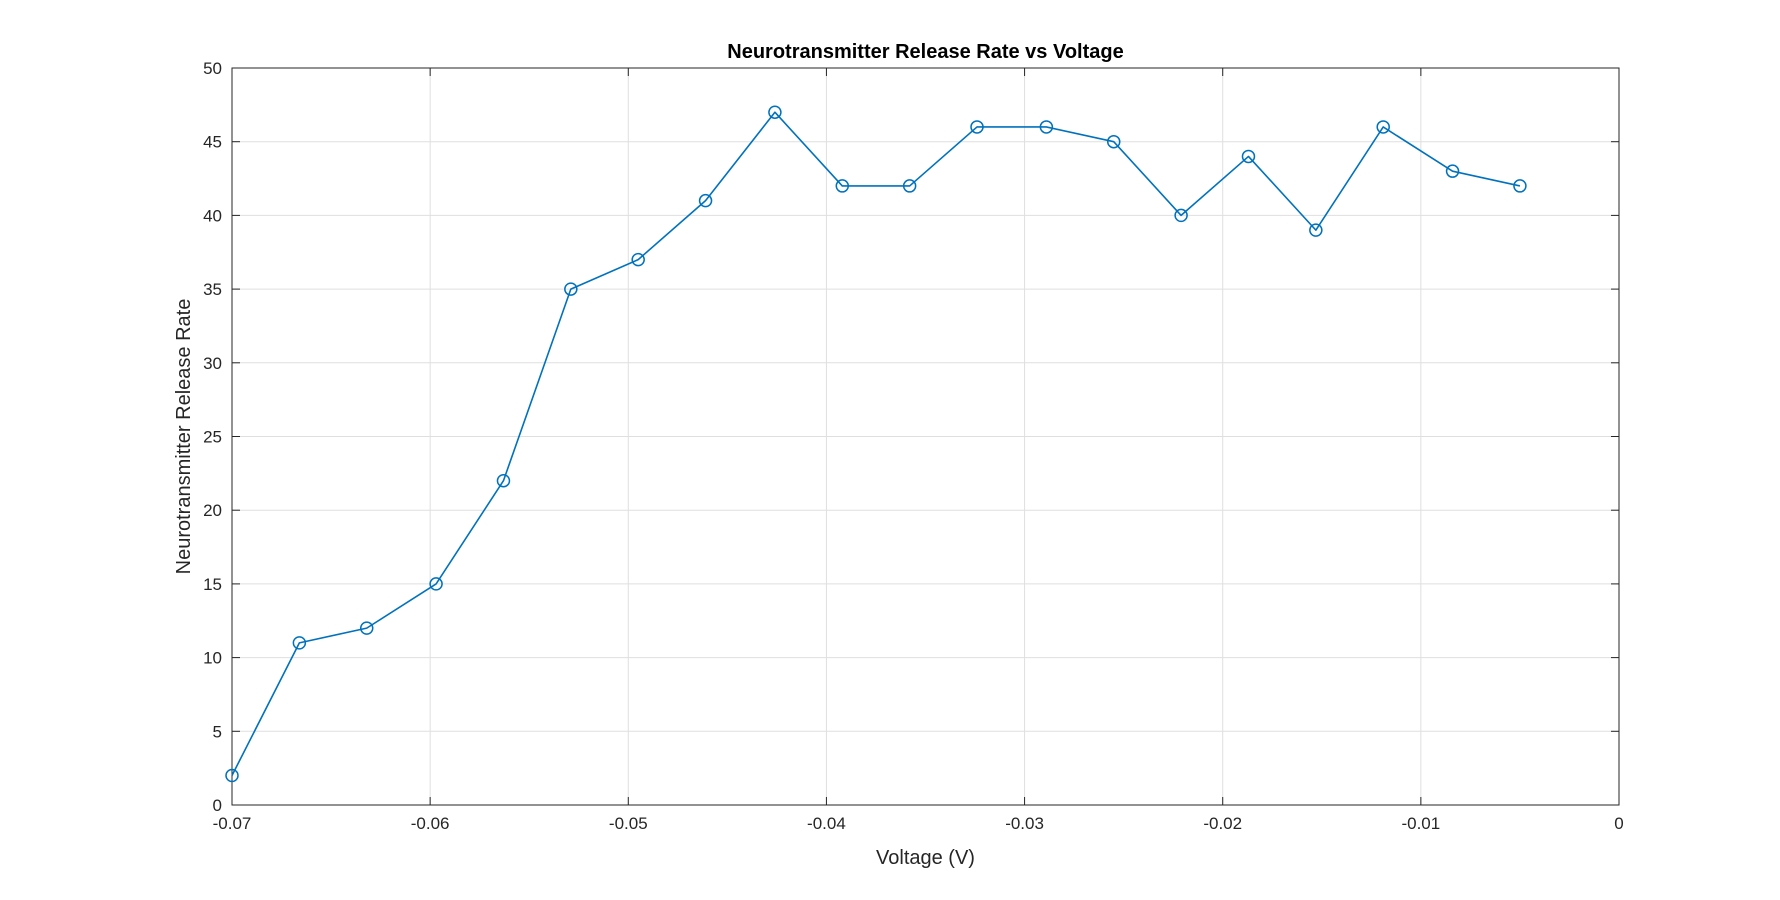 Image resolution: width=1780 pixels, height=900 pixels. What do you see at coordinates (918, 823) in the screenshot?
I see `x-tick-labels: -0.07 -0.06 -0.05 -0.04 -0.03 -0.02 -0.01 0` at bounding box center [918, 823].